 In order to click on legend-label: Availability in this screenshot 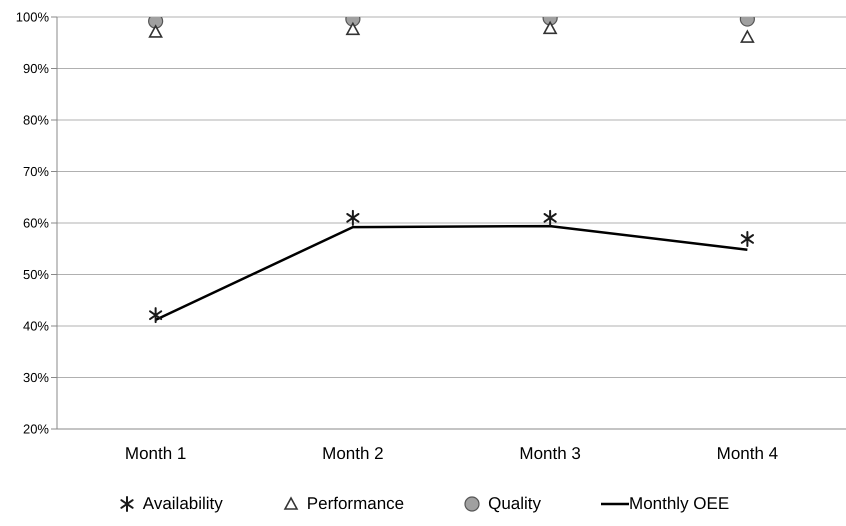, I will do `click(182, 504)`.